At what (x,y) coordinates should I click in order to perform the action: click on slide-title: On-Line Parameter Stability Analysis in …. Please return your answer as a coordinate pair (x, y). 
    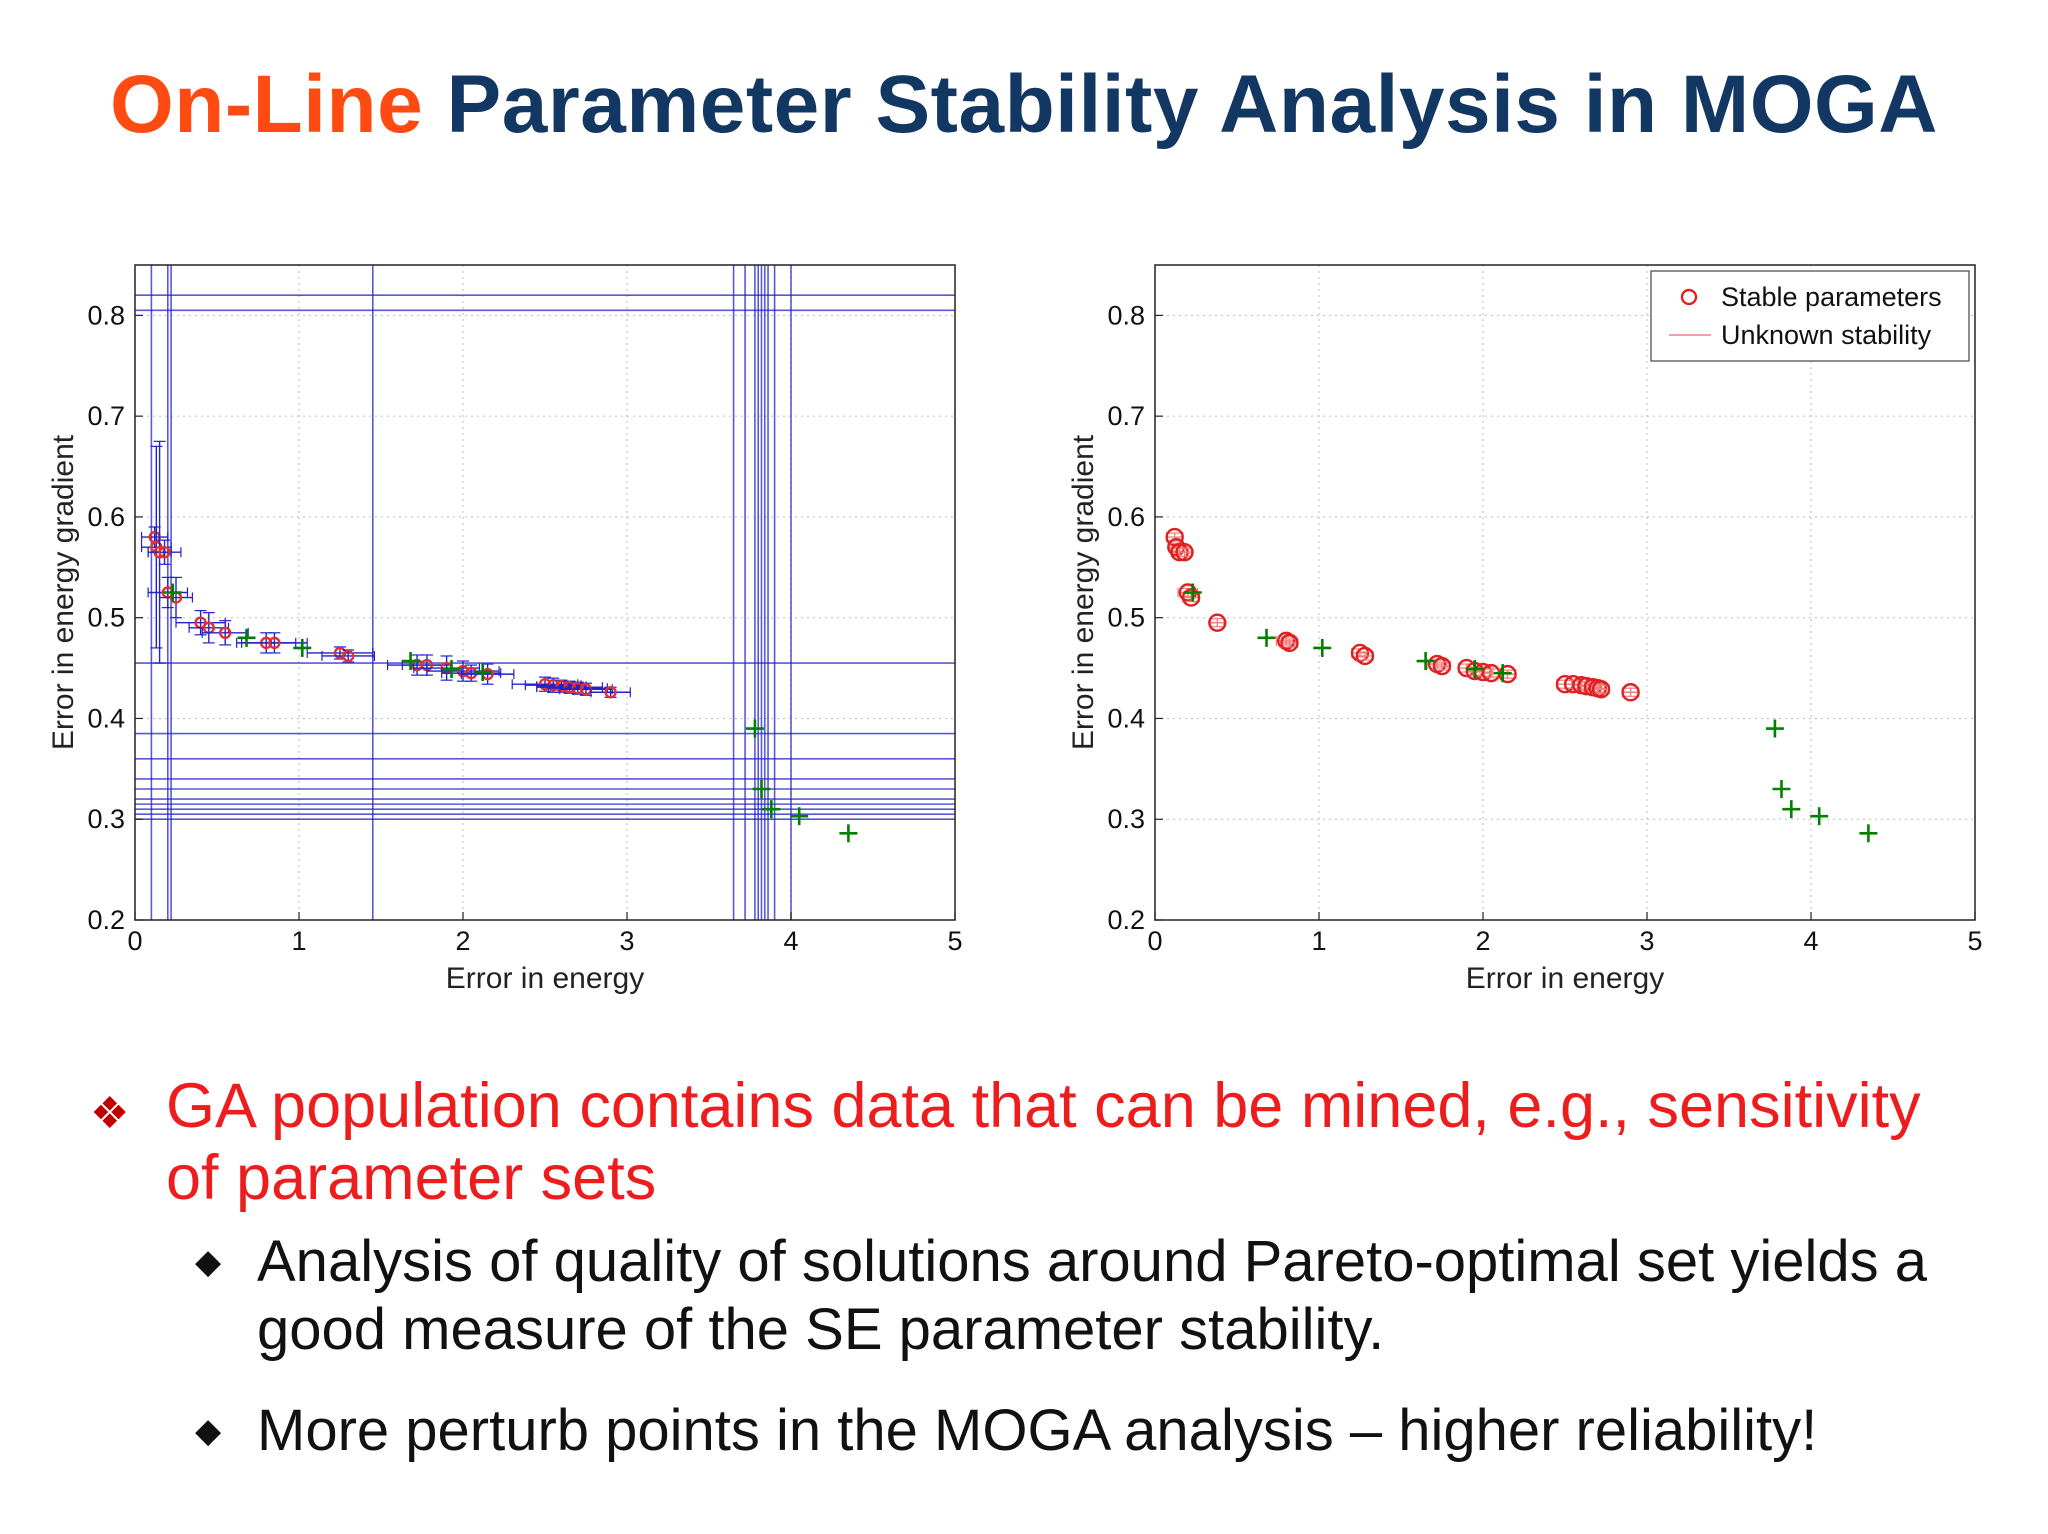
    Looking at the image, I should click on (1024, 105).